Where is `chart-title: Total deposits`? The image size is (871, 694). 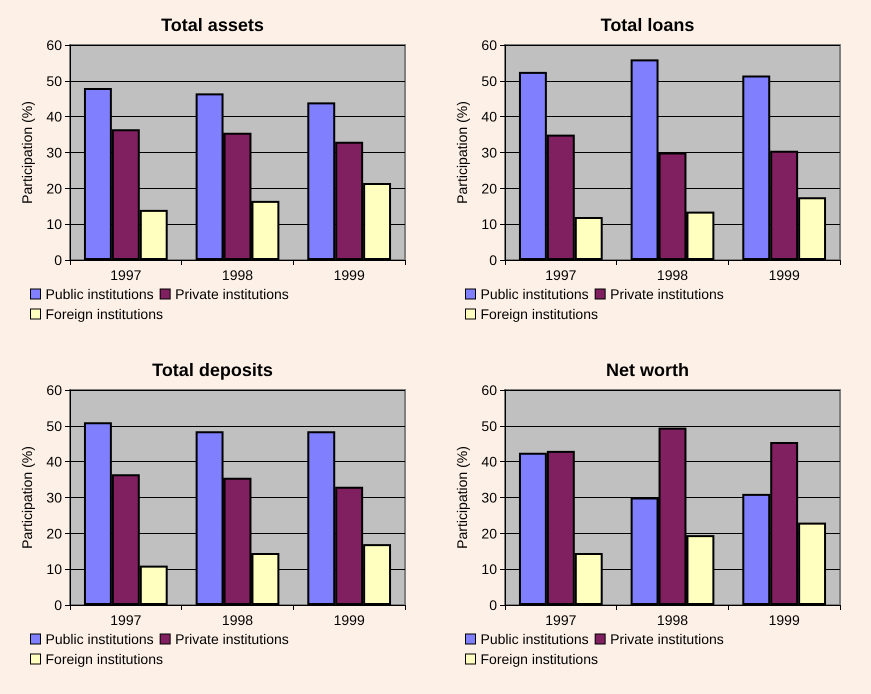 chart-title: Total deposits is located at coordinates (212, 370).